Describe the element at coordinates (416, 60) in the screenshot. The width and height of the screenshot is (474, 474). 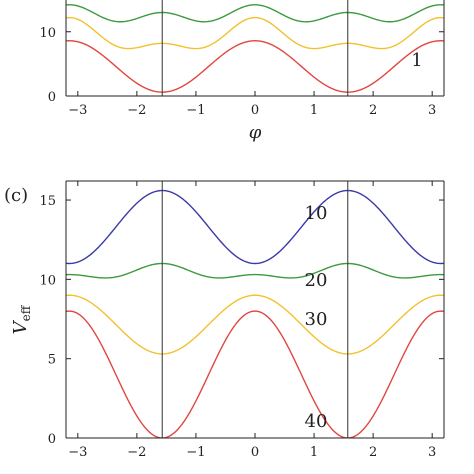
I see `curve-label-1: 1` at that location.